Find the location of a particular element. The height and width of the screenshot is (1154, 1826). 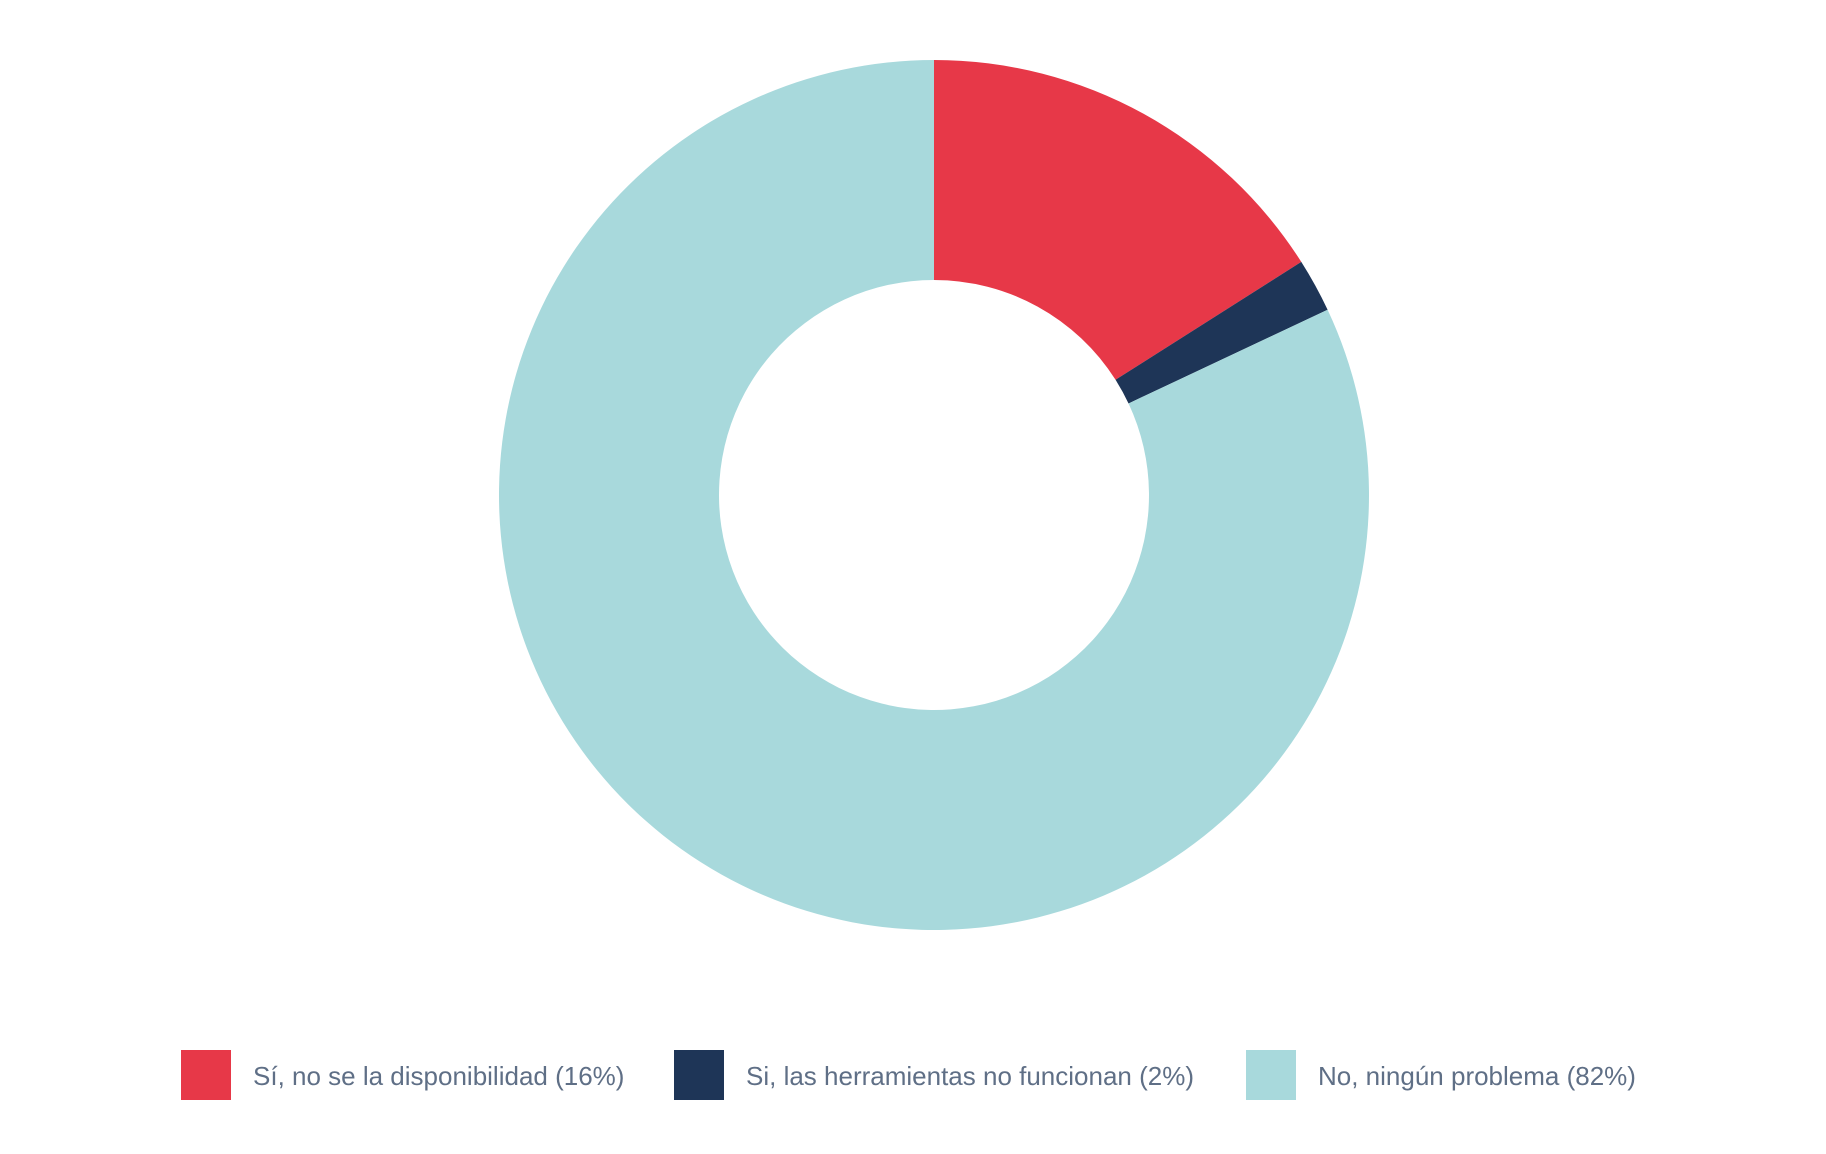

legend-label-3: No, ningún problema (82%) is located at coordinates (1477, 1076).